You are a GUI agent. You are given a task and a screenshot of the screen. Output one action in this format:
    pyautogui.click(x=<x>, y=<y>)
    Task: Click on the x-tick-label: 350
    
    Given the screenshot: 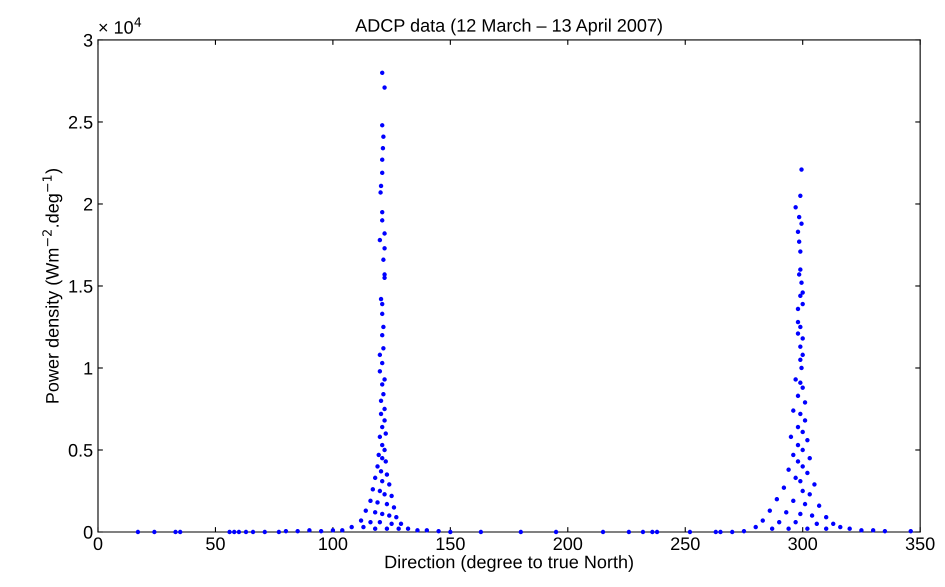 What is the action you would take?
    pyautogui.click(x=920, y=543)
    